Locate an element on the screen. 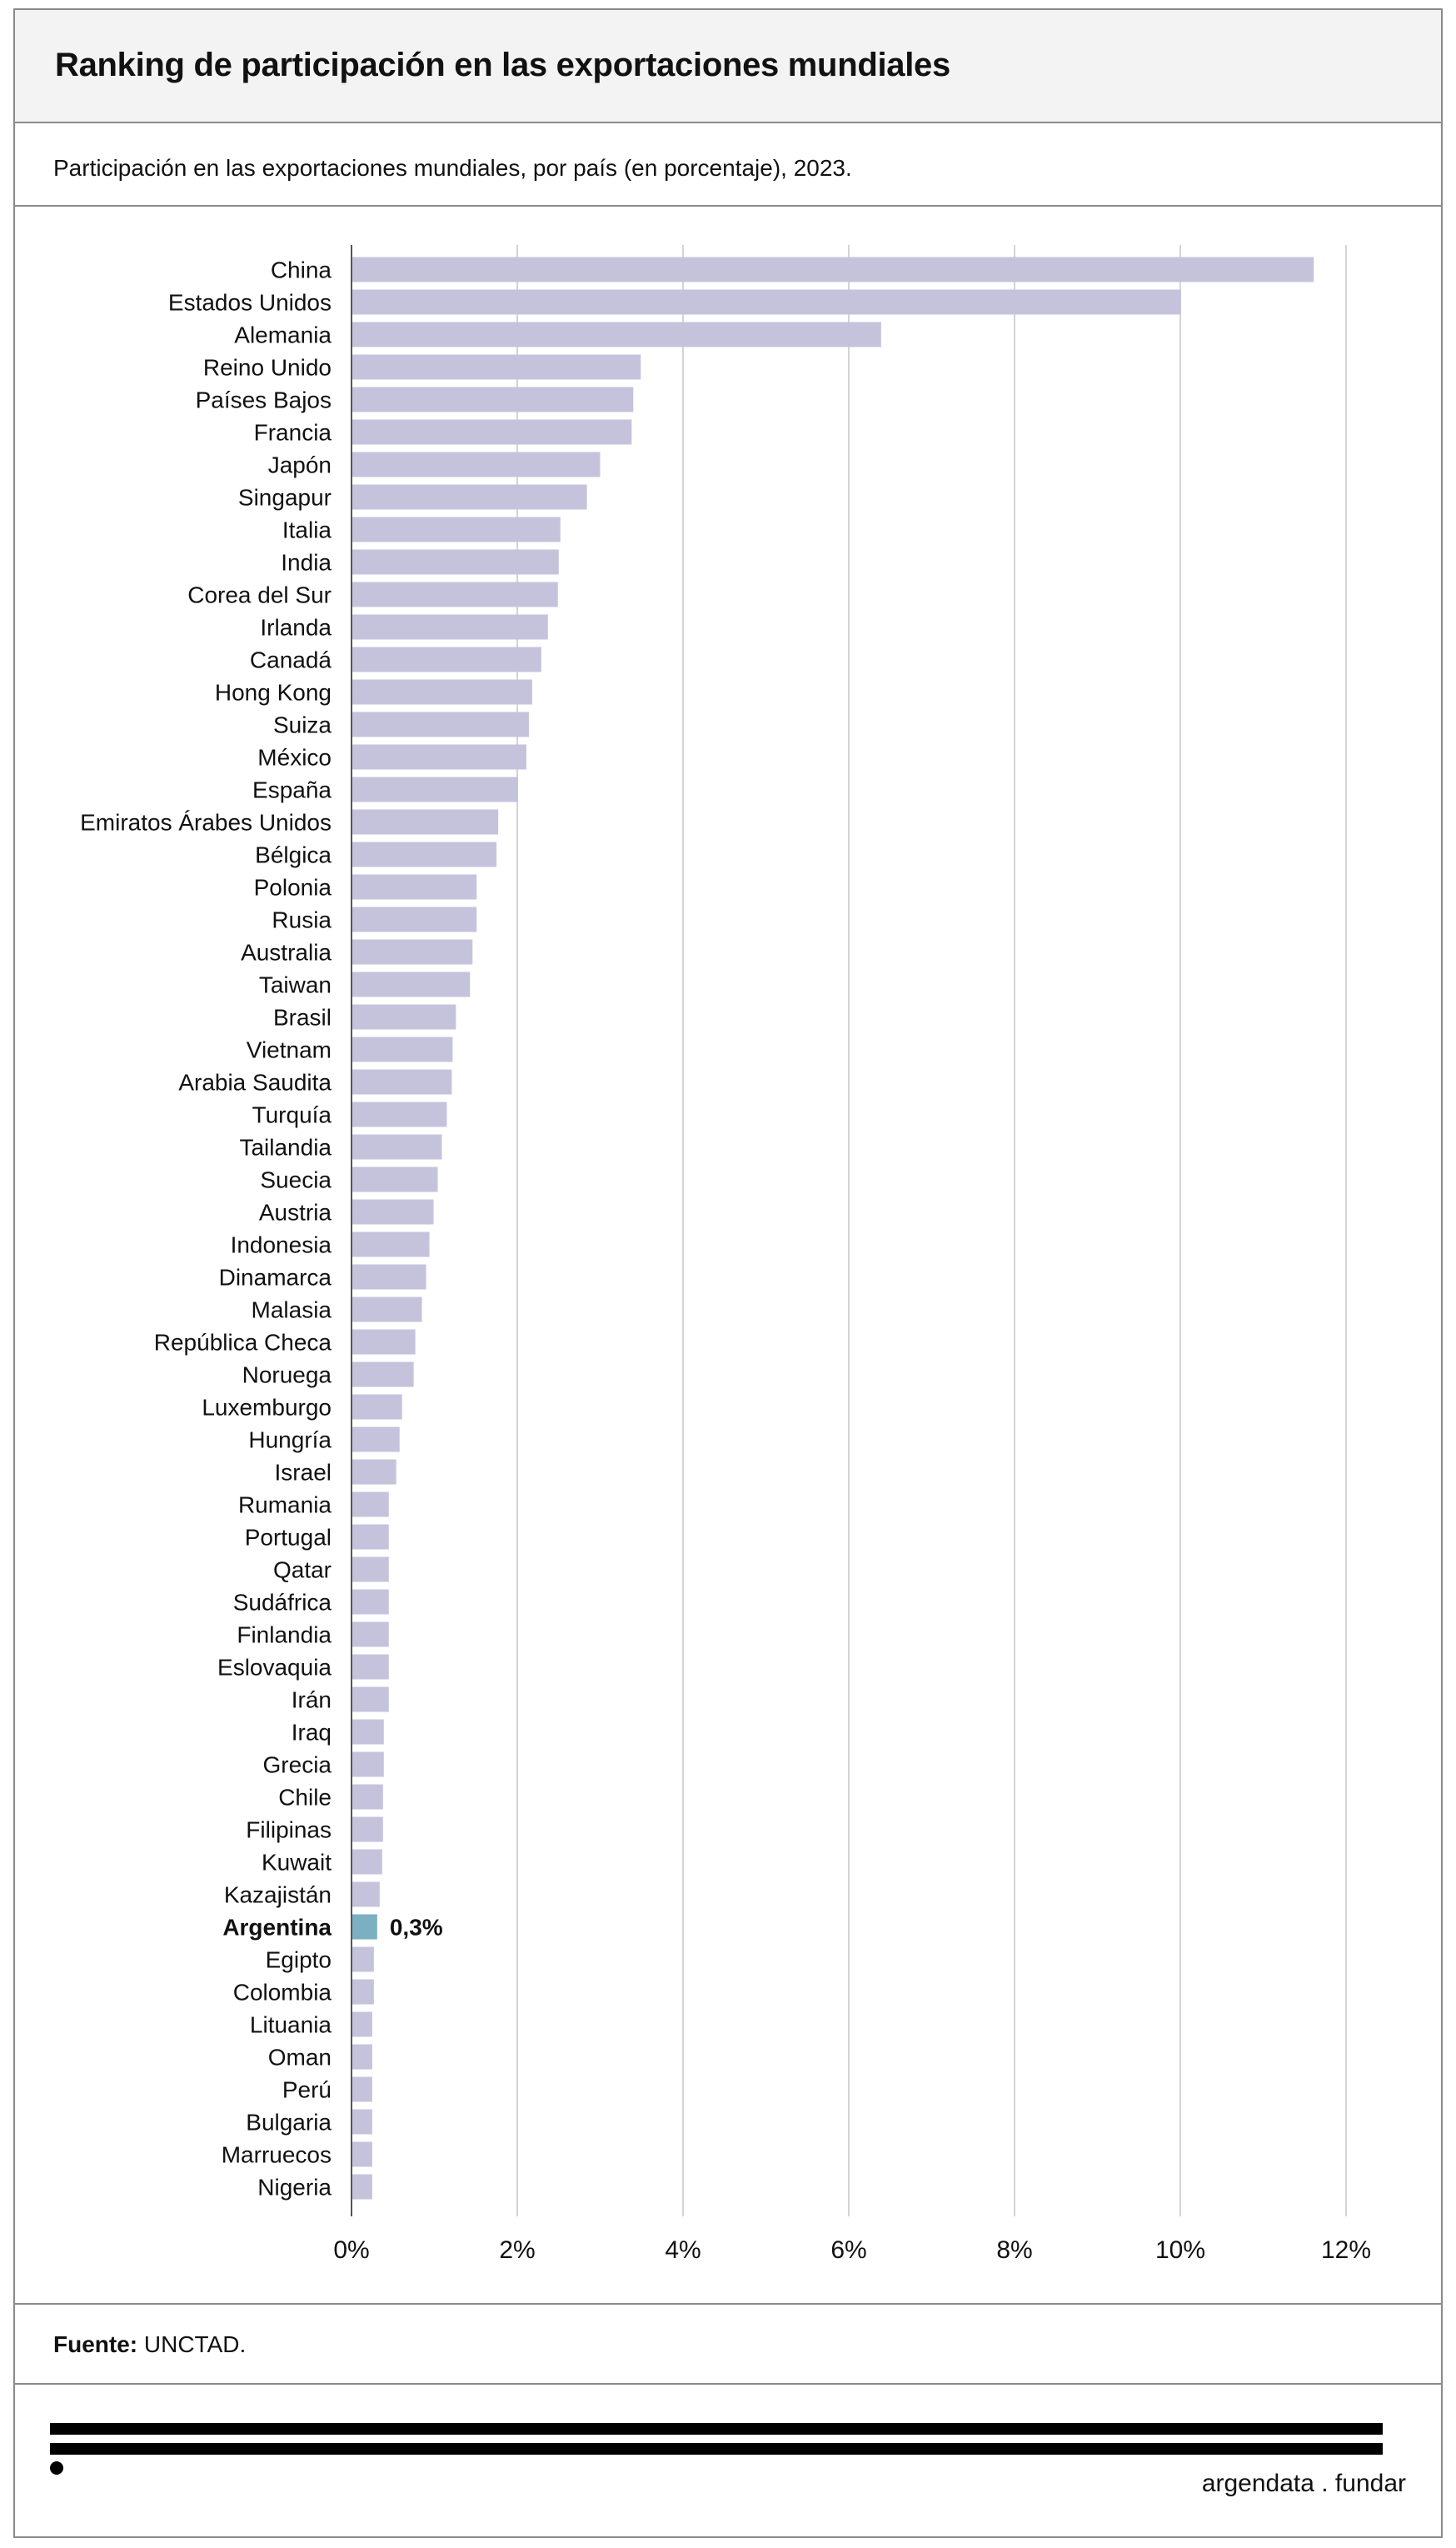 The height and width of the screenshot is (2548, 1456). category-label: Qatar is located at coordinates (302, 1570).